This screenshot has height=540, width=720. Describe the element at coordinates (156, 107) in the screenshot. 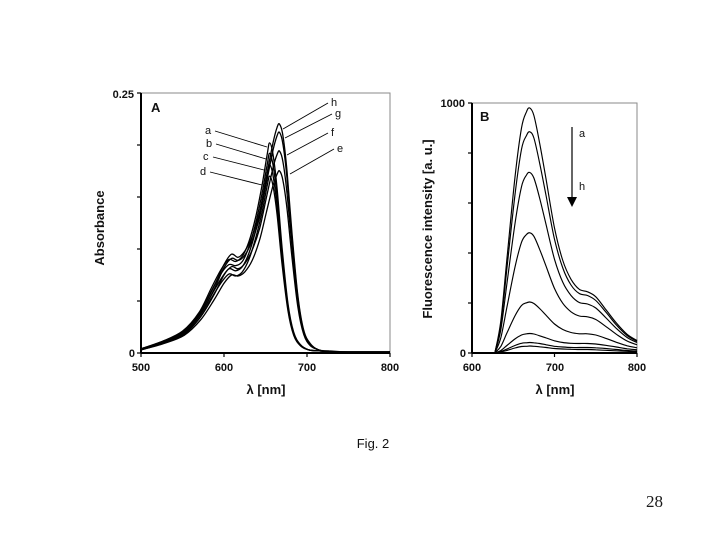

I see `panel-a-label: A` at that location.